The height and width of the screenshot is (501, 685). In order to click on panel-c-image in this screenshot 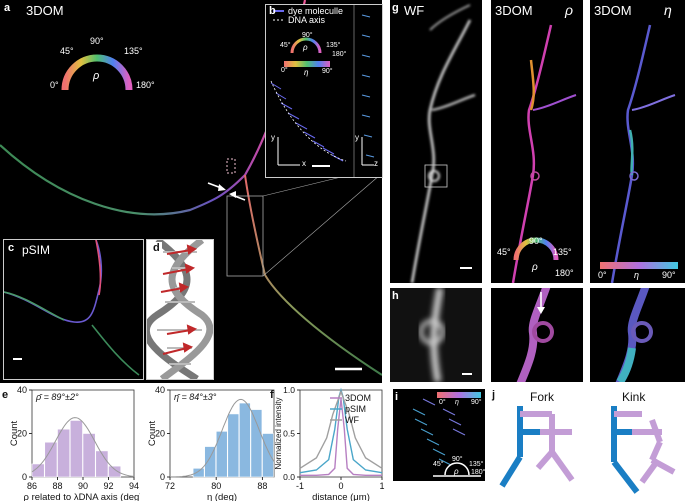, I will do `click(71, 307)`.